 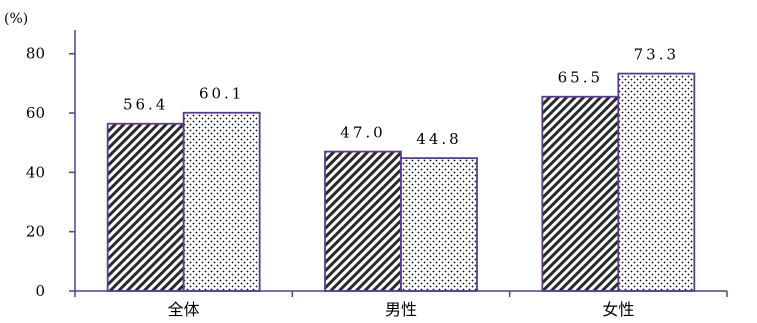 What do you see at coordinates (35, 113) in the screenshot?
I see `y-tick-label: 60` at bounding box center [35, 113].